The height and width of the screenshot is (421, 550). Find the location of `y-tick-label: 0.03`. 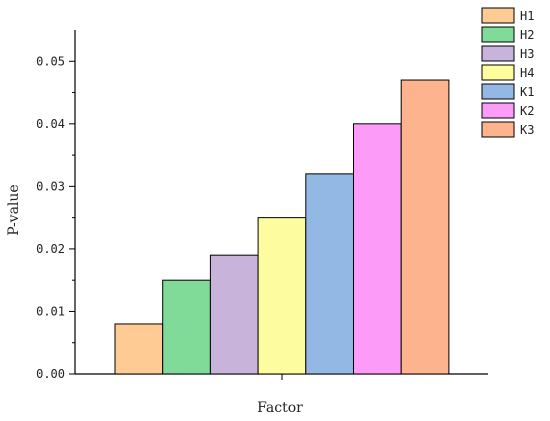

y-tick-label: 0.03 is located at coordinates (50, 186).